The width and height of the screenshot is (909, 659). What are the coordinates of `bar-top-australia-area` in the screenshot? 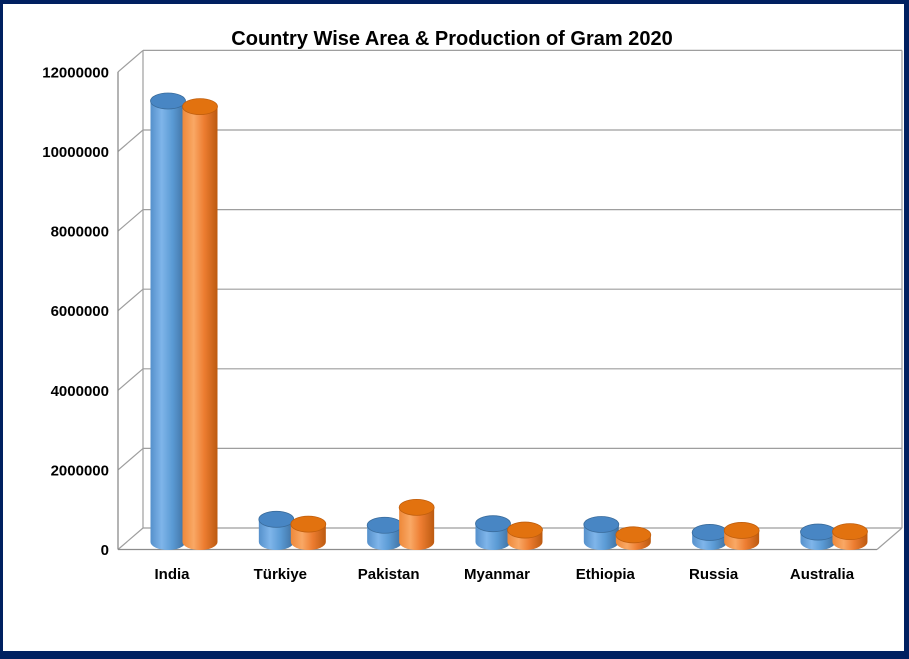 It's located at (818, 532).